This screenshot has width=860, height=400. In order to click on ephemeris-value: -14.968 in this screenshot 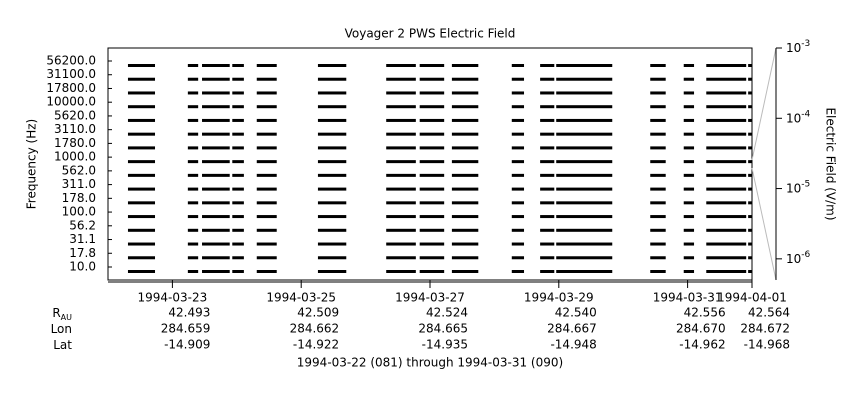, I will do `click(767, 345)`.